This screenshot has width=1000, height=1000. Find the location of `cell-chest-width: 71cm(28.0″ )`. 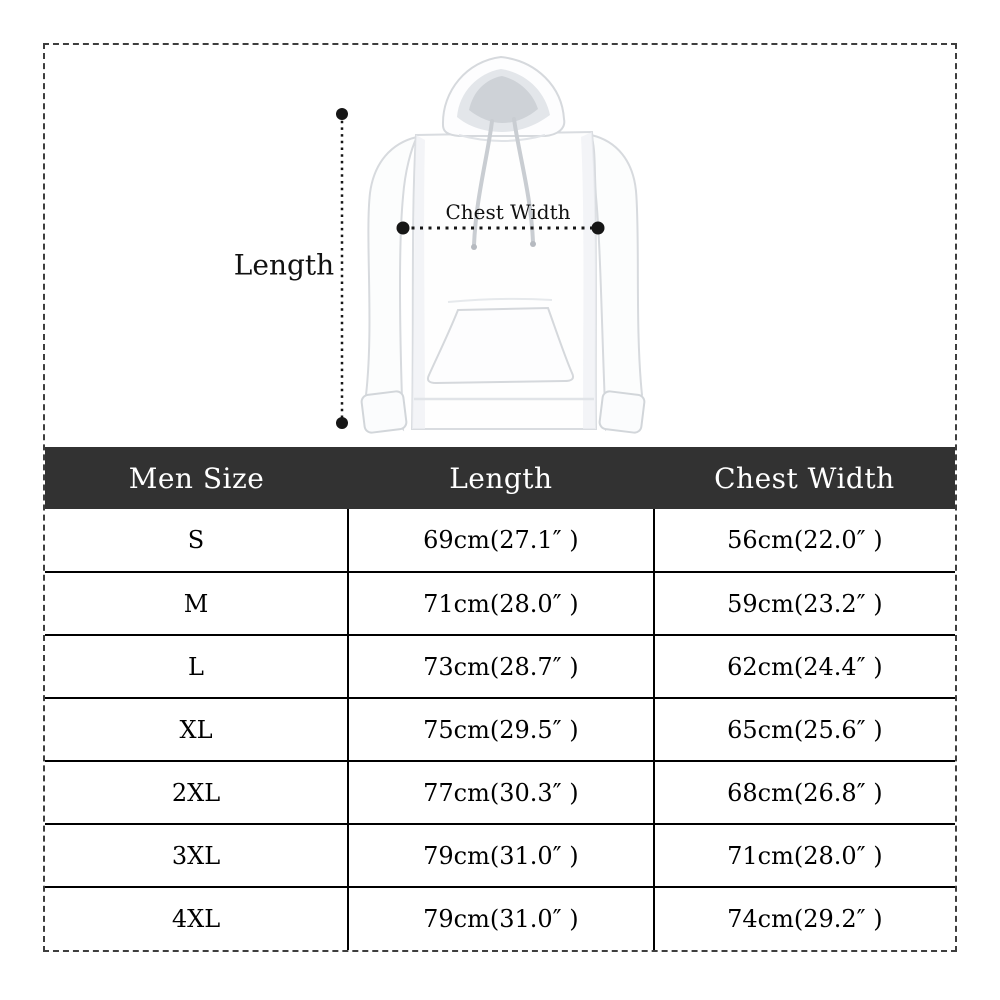

cell-chest-width: 71cm(28.0″ ) is located at coordinates (803, 855).